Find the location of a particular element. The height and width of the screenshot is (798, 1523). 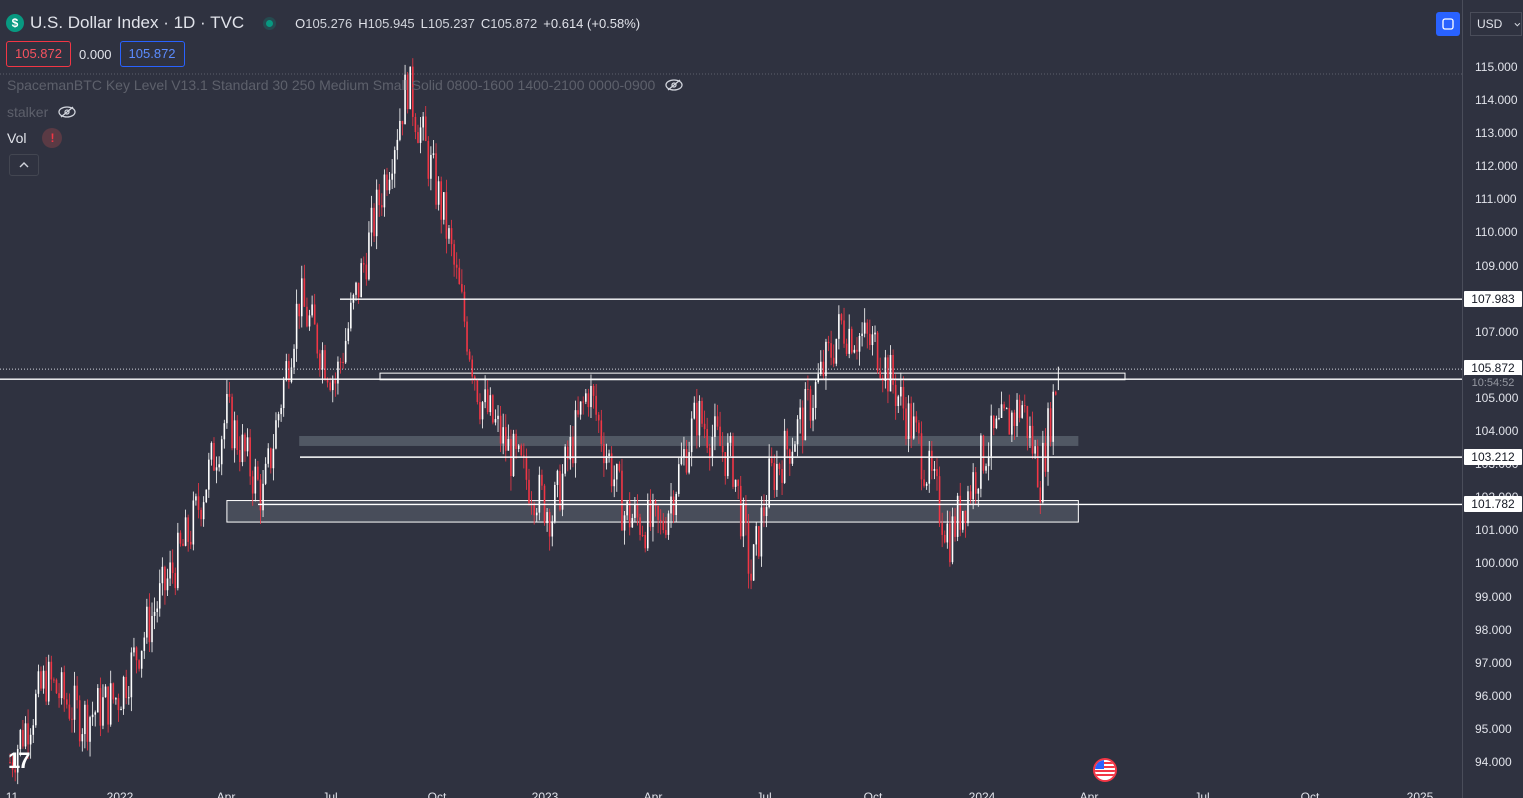

key-level-price-tag: 101.782 is located at coordinates (1493, 504).